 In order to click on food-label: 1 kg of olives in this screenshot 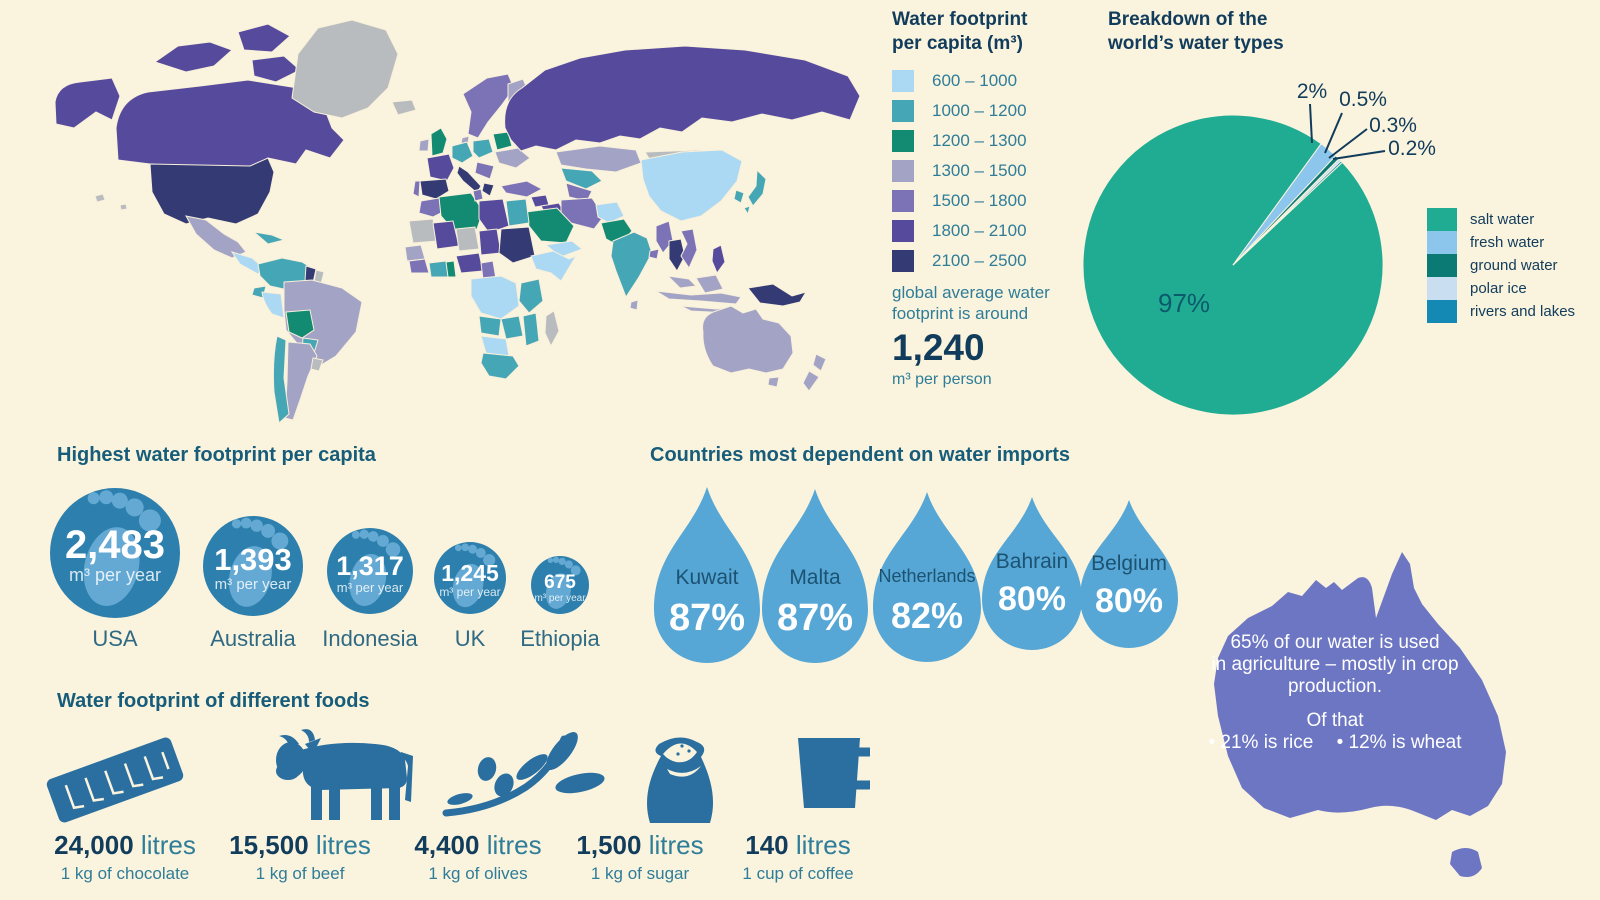, I will do `click(478, 873)`.